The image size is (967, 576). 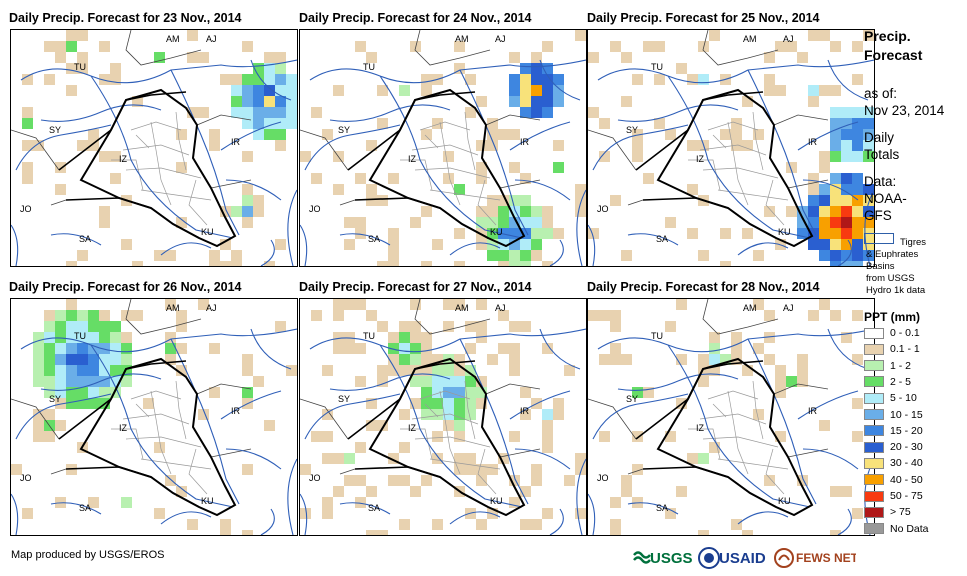 I want to click on usgs-logo: USGS, so click(x=664, y=558).